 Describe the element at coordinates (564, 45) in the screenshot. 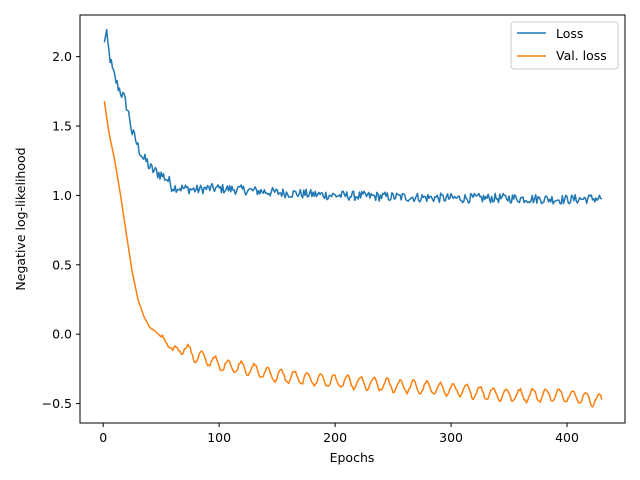

I see `legend: Loss Val. loss` at that location.